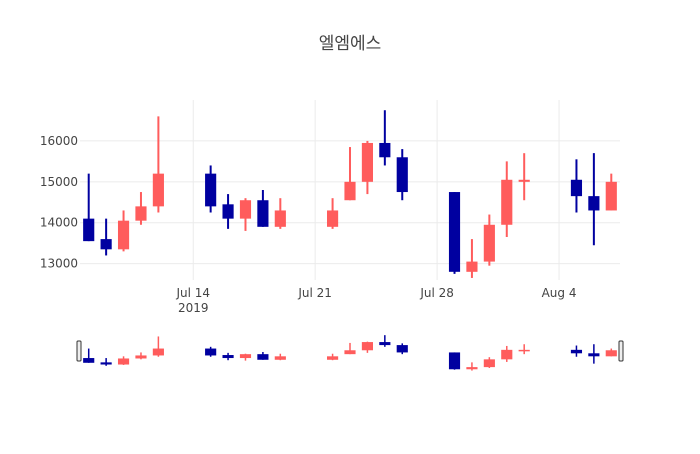  Describe the element at coordinates (59, 182) in the screenshot. I see `y-tick-label: 15000` at that location.